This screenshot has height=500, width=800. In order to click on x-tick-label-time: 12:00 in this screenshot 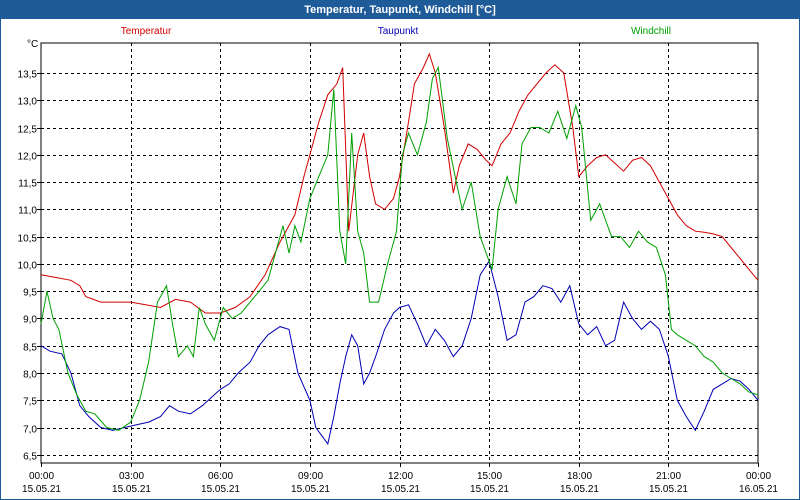, I will do `click(400, 476)`.